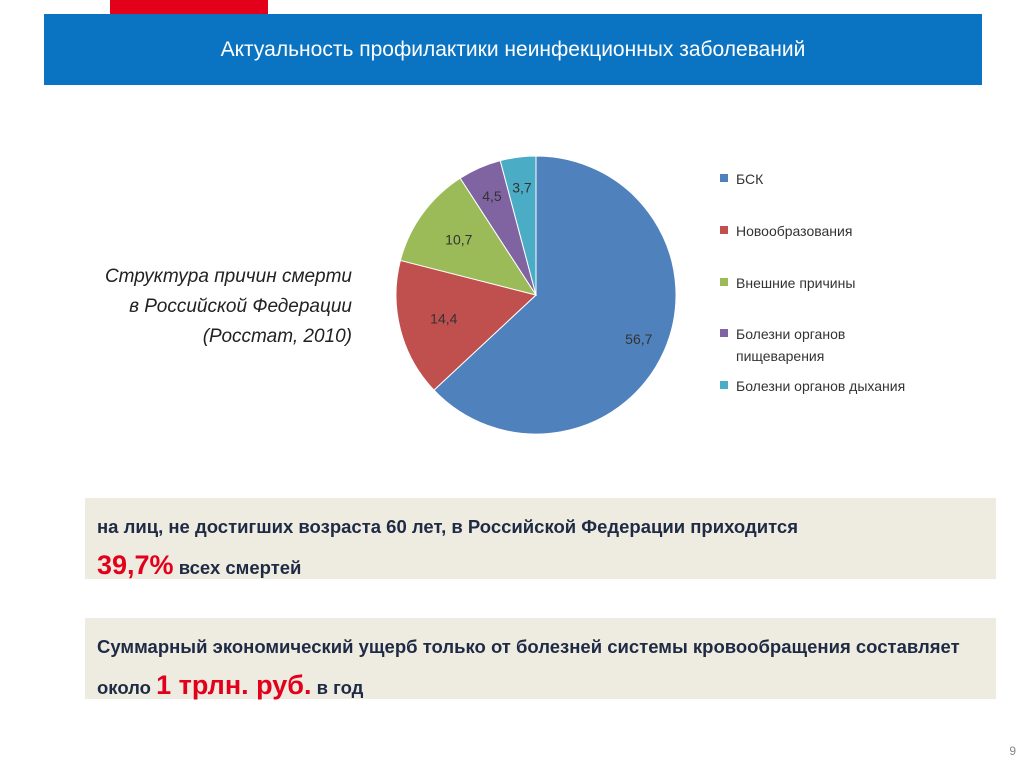 This screenshot has height=768, width=1024. I want to click on legend-item-2: Внешние причины, so click(813, 283).